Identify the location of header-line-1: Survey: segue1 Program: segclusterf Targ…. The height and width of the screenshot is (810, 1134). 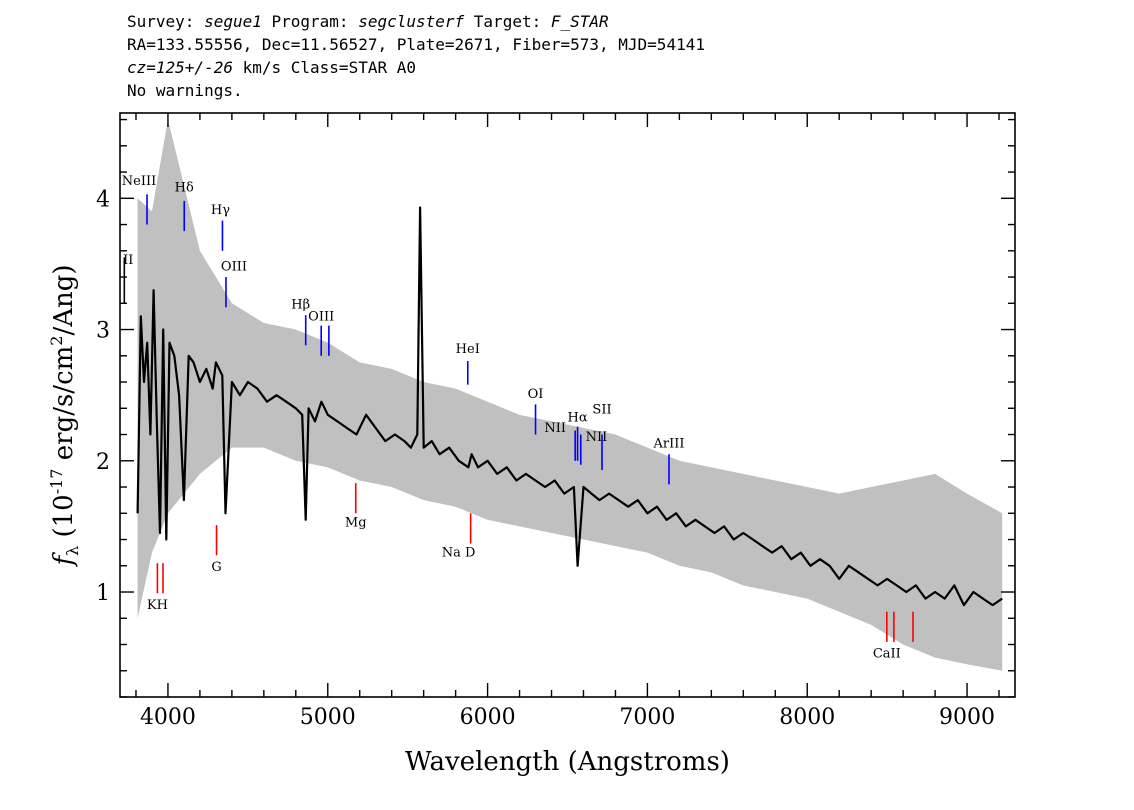
(416, 21).